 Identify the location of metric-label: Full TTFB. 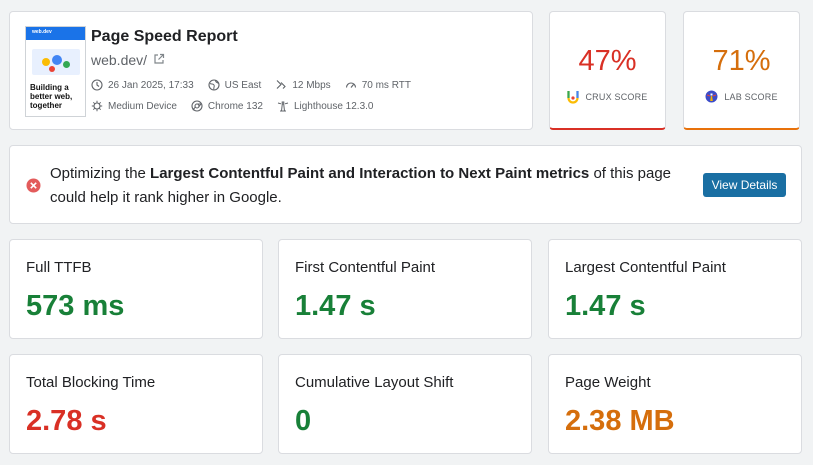
(59, 267).